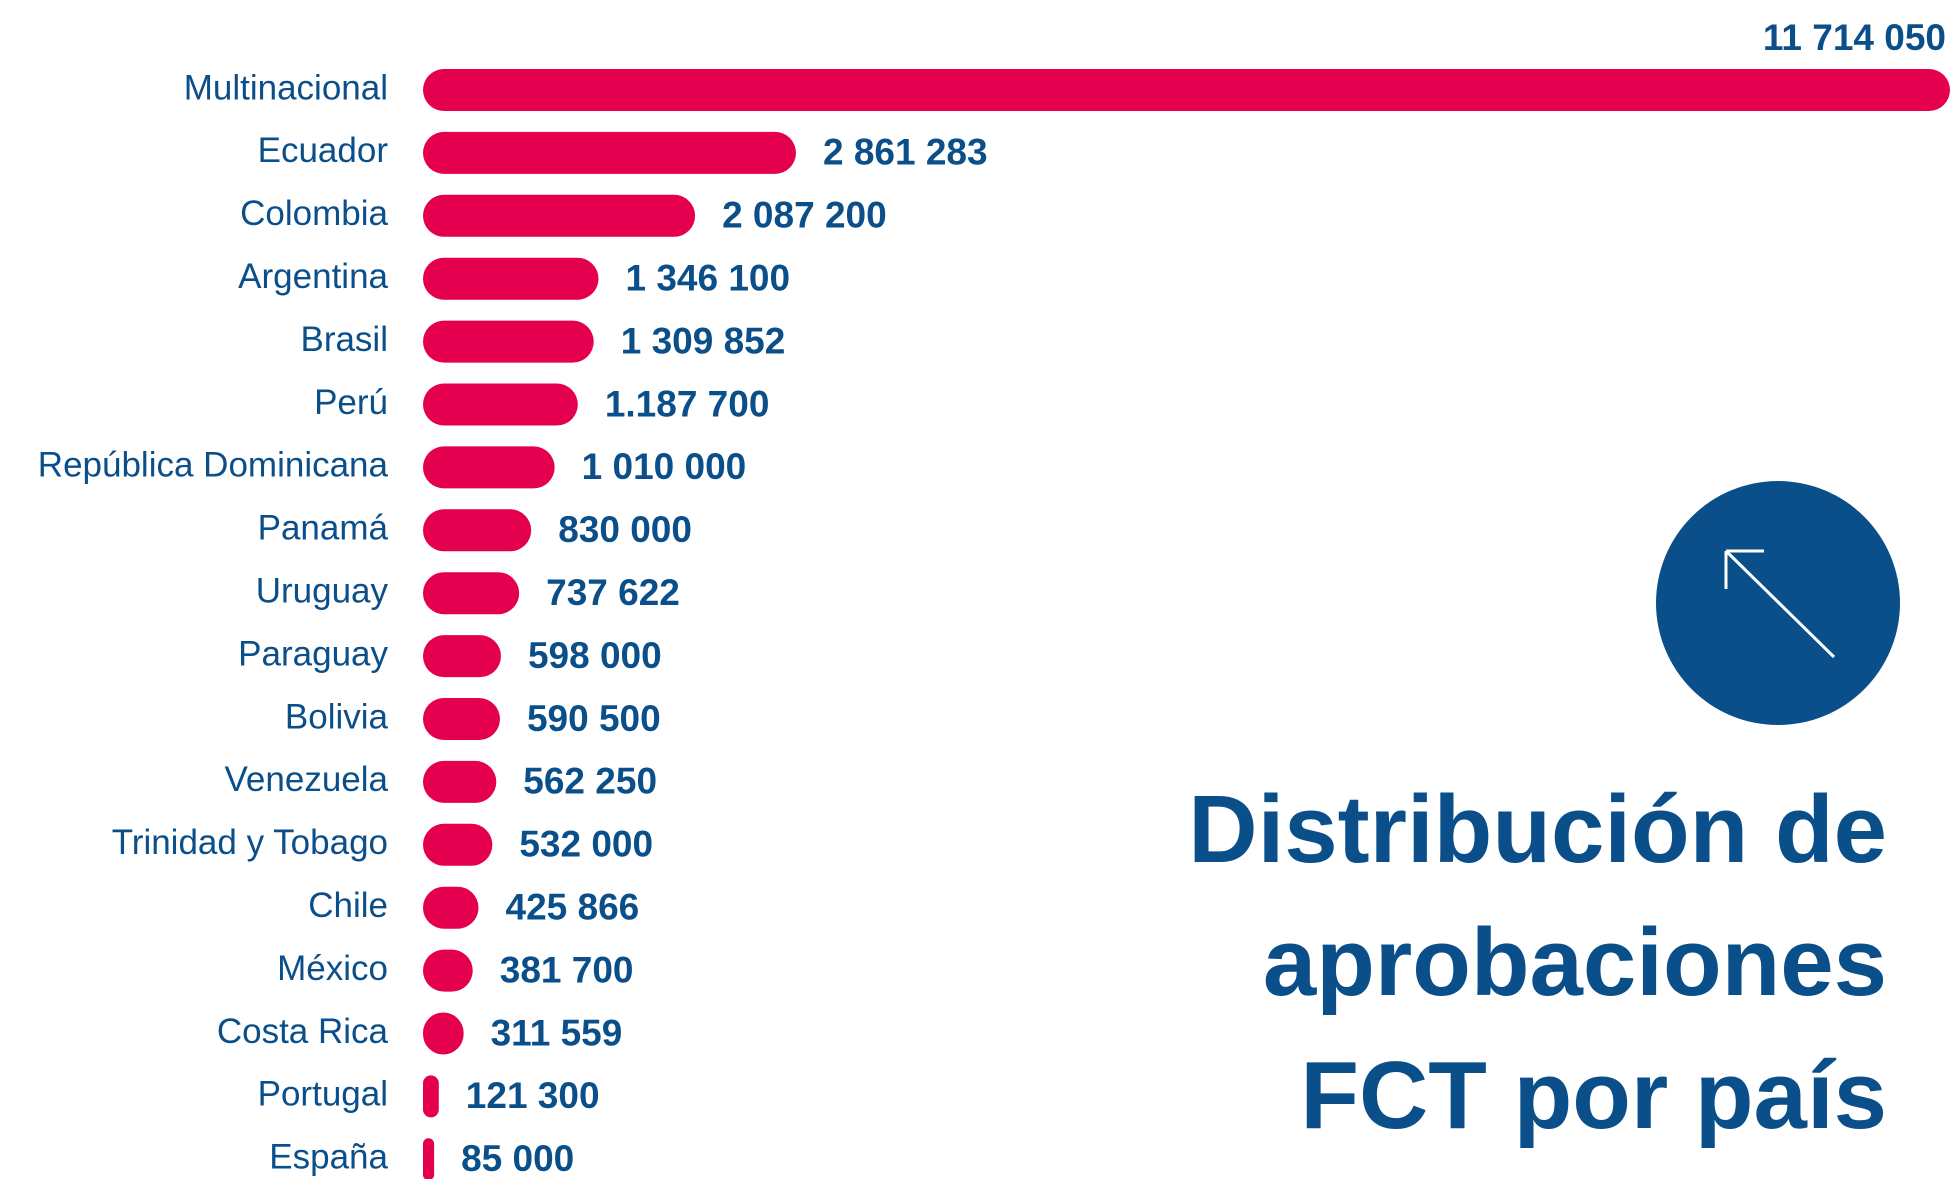 The image size is (1950, 1179). Describe the element at coordinates (573, 906) in the screenshot. I see `value-label: 425 866` at that location.